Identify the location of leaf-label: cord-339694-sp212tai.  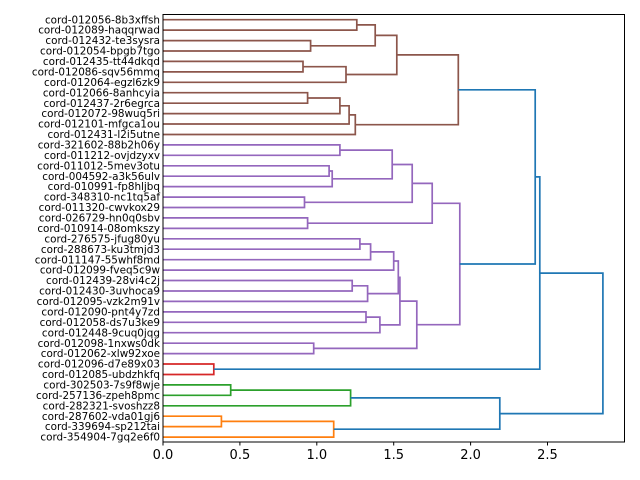
(102, 427).